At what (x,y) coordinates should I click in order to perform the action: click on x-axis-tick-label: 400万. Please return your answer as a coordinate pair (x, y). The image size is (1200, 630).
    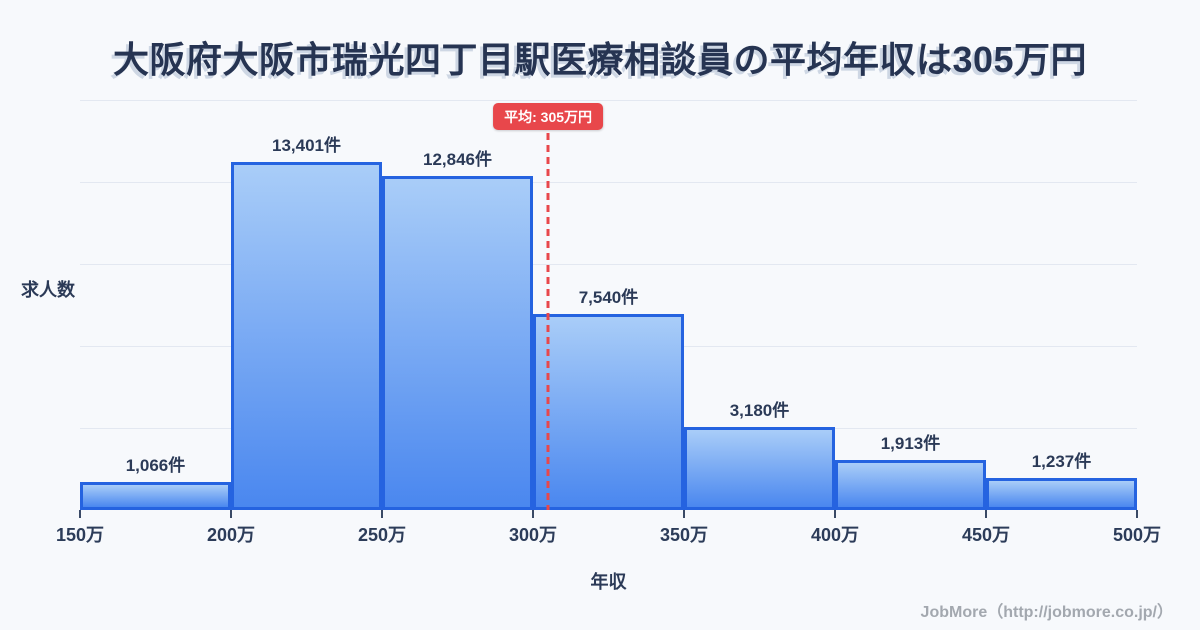
    Looking at the image, I should click on (835, 535).